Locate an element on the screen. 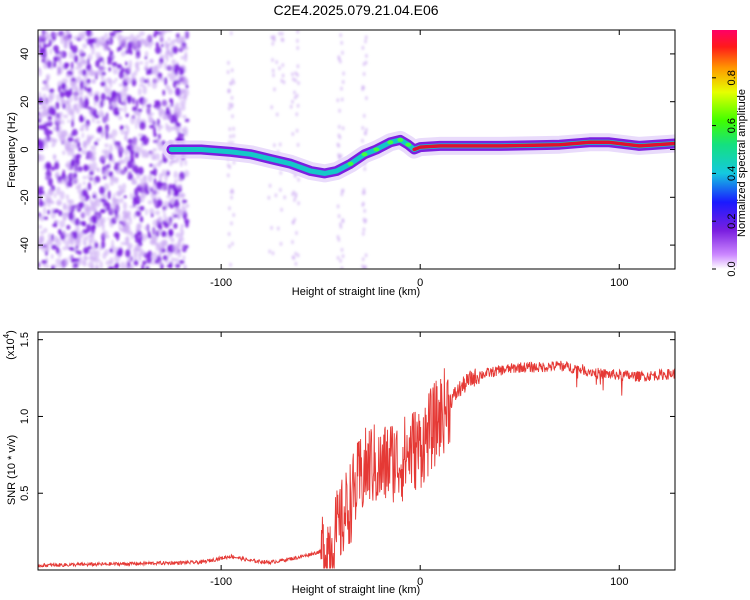 The width and height of the screenshot is (750, 600). x-tick-label: 100 is located at coordinates (619, 582).